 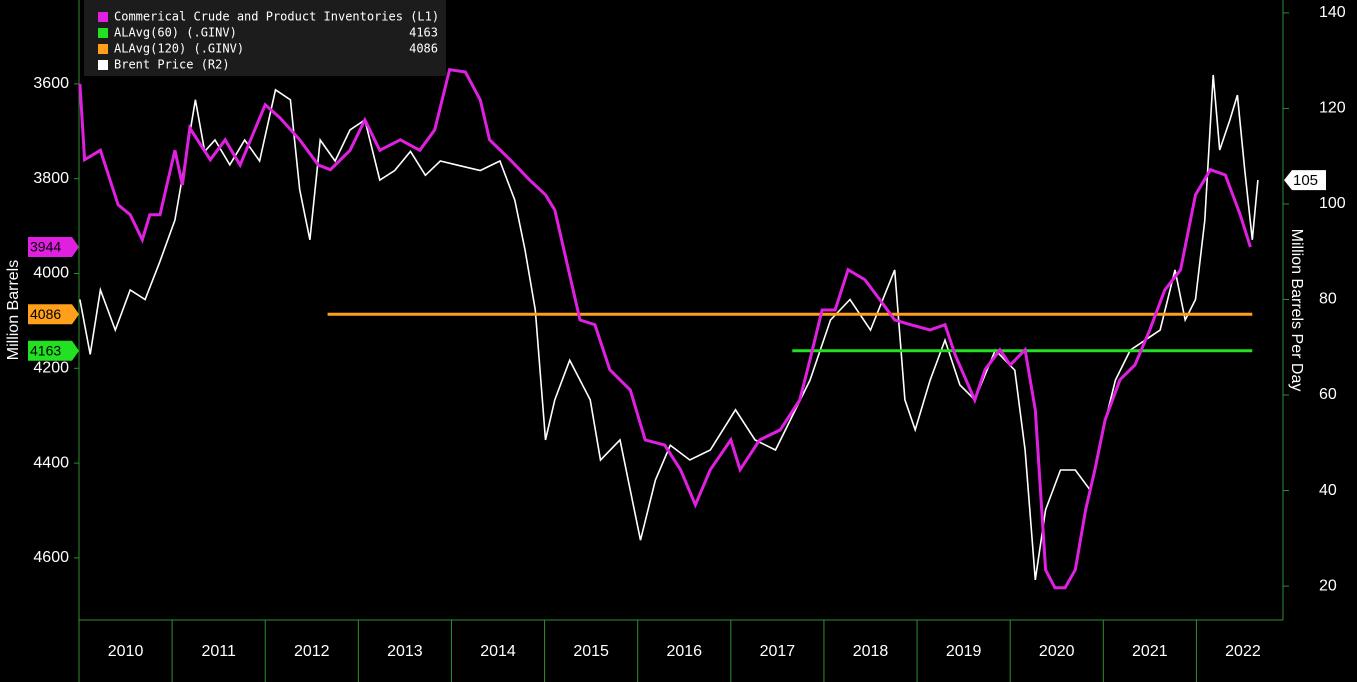 I want to click on y-tick-label: 4600, so click(x=51, y=557).